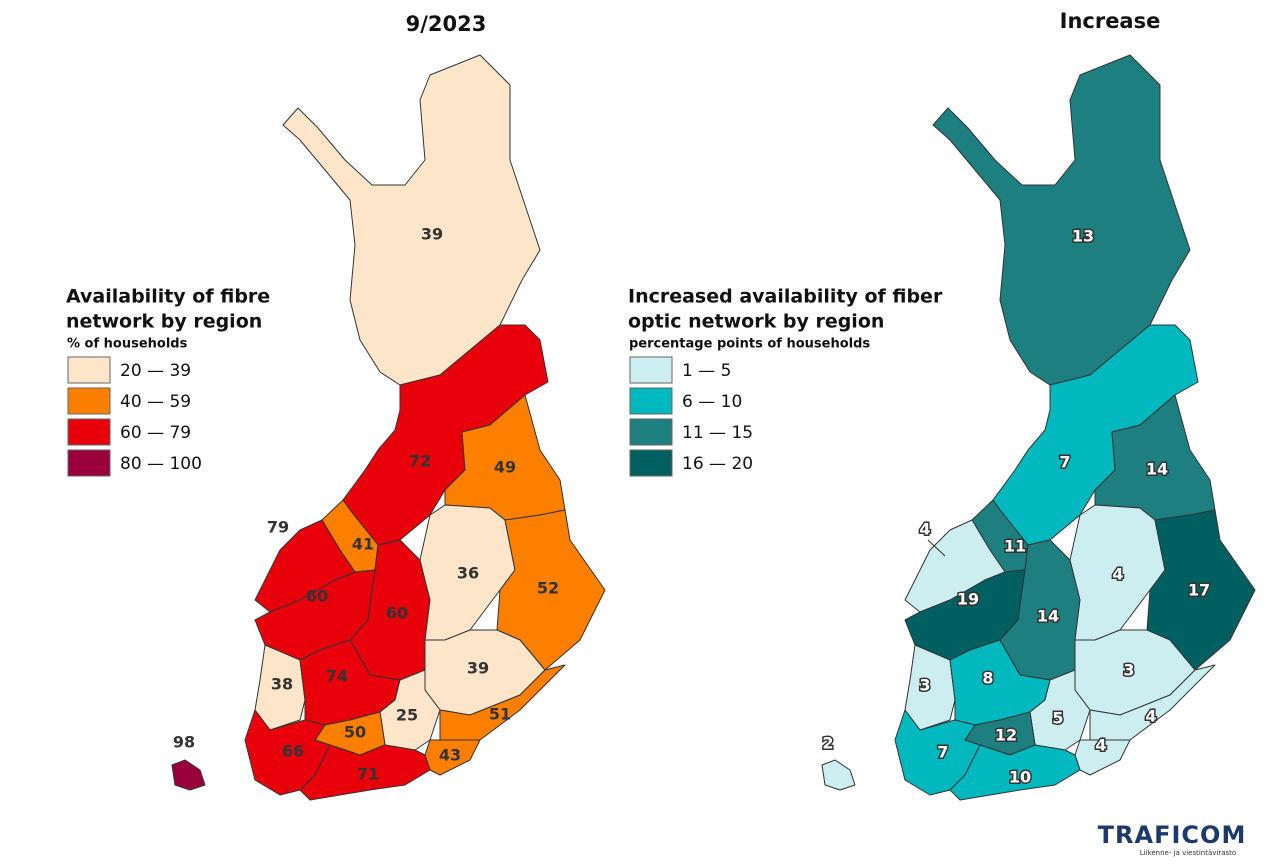  Describe the element at coordinates (450, 755) in the screenshot. I see `region-label: 43` at that location.